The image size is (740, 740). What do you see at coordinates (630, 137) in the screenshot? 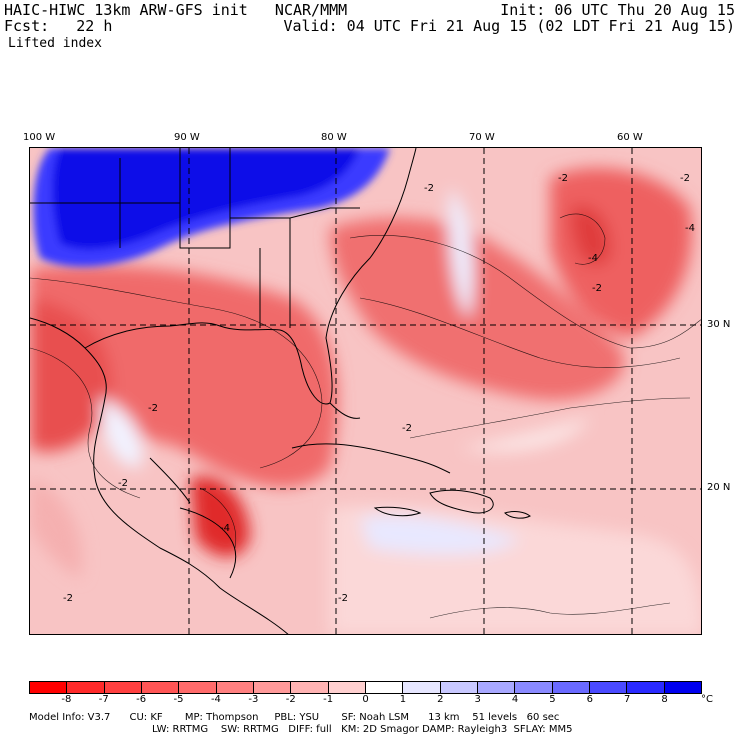
I see `lon-label-60w: 60 W` at bounding box center [630, 137].